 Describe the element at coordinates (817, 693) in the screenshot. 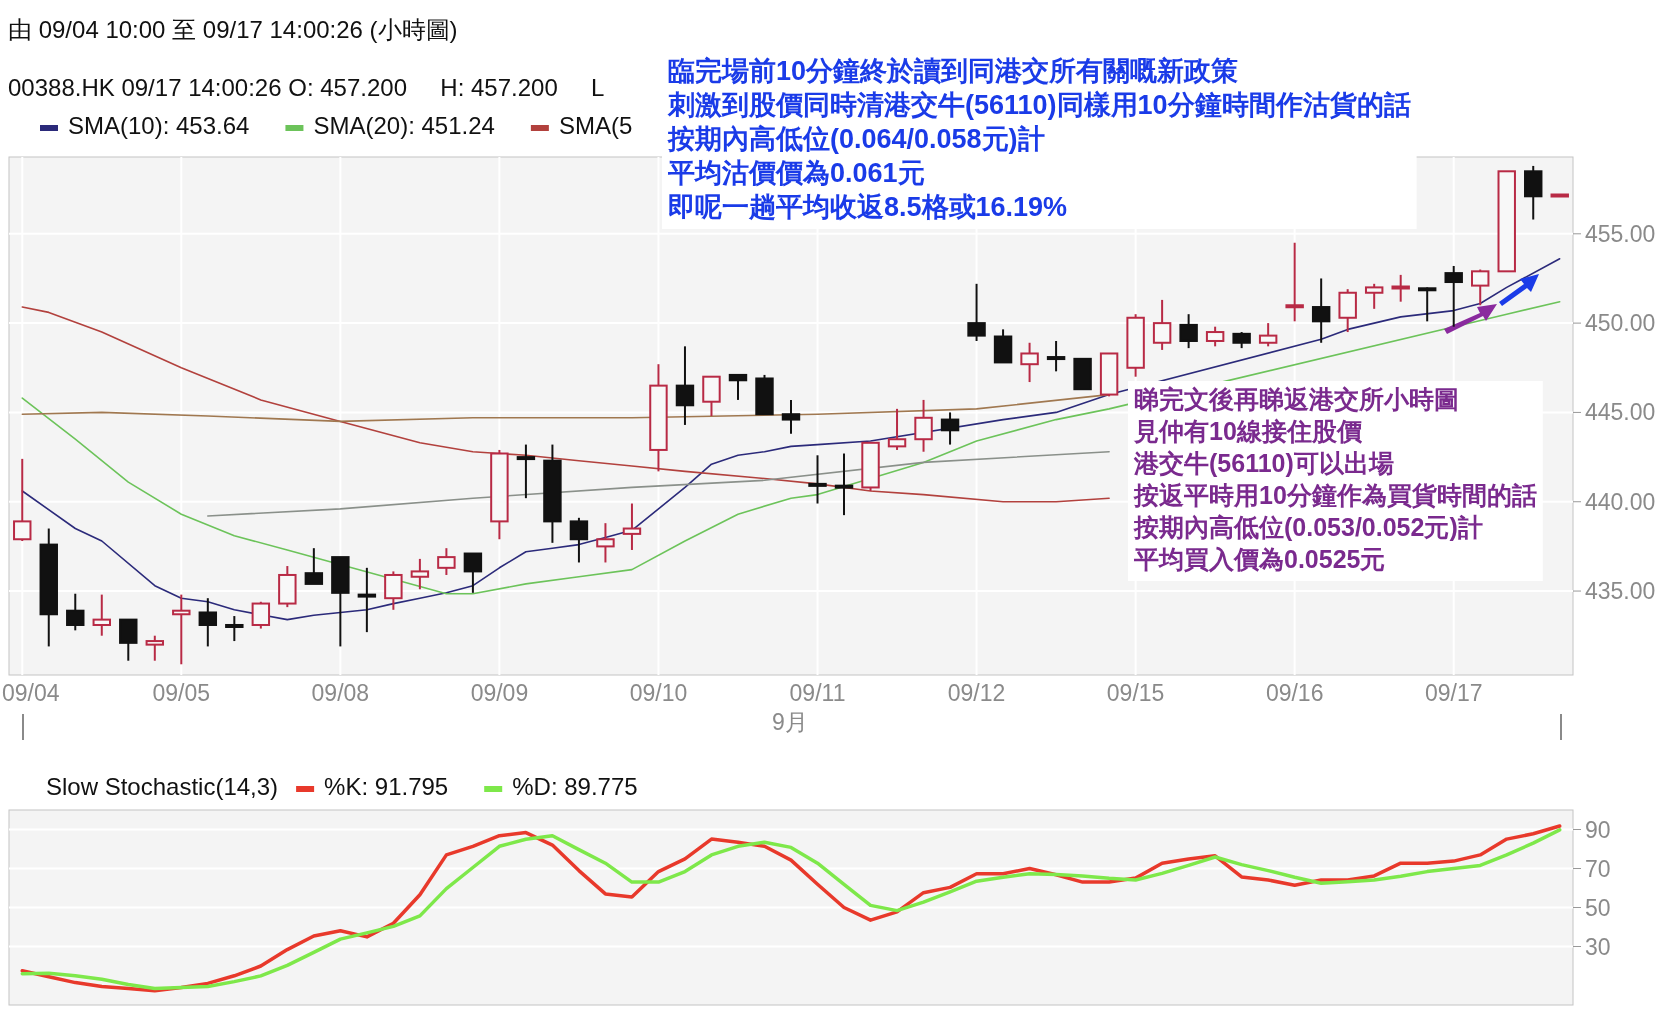

I see `x-tick-label: 09/11` at that location.